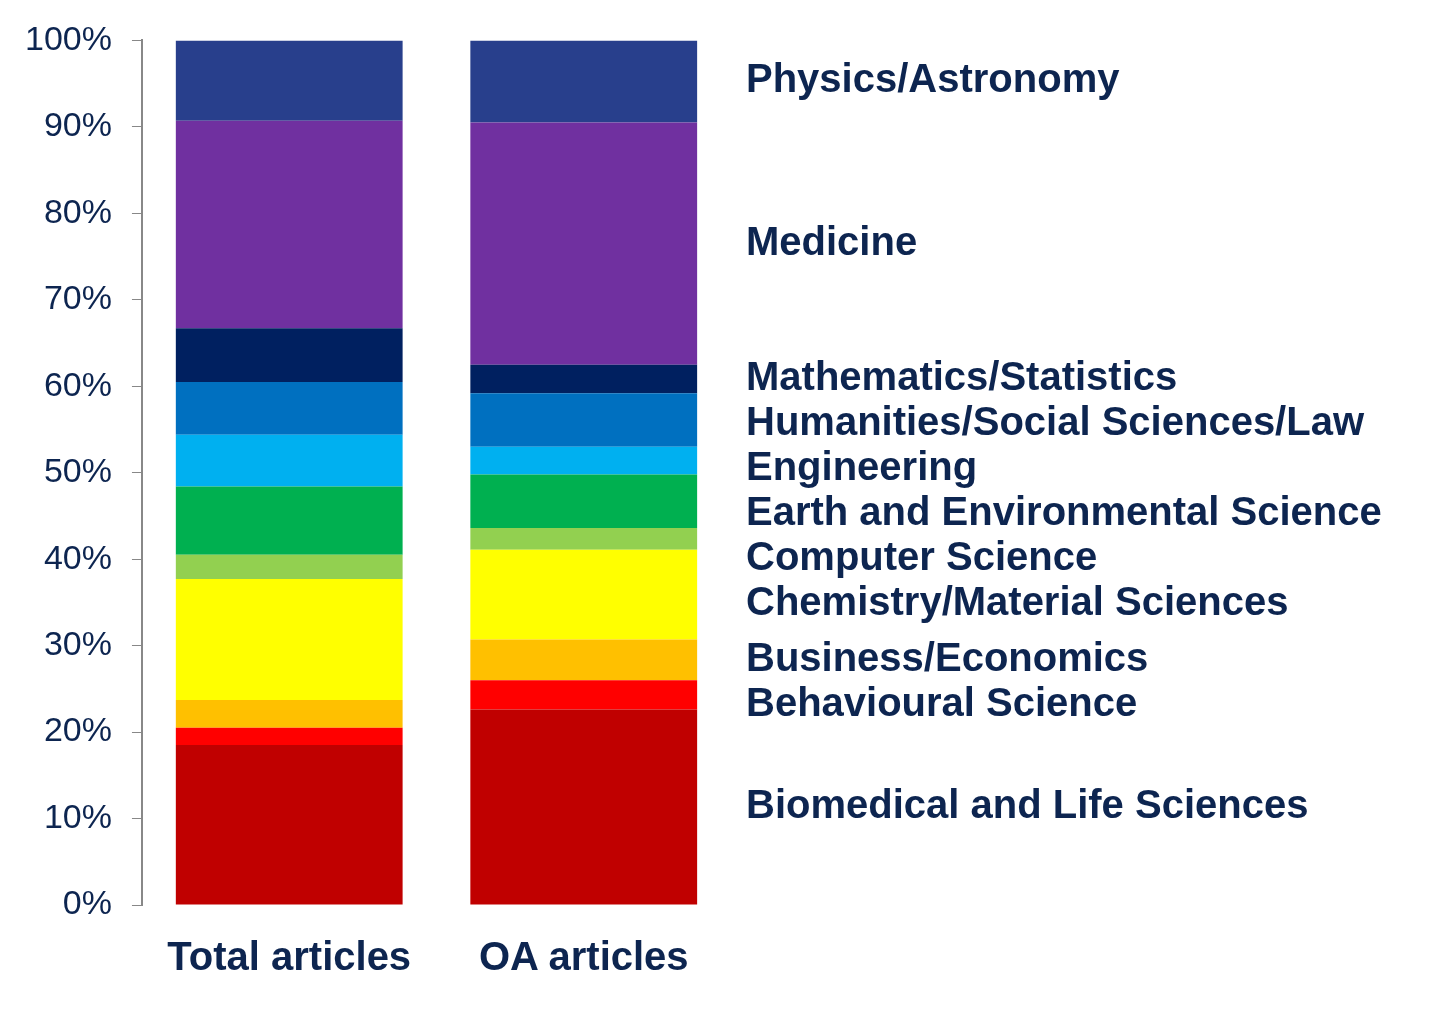  What do you see at coordinates (1055, 420) in the screenshot?
I see `series-label: Humanities/Social Sciences/Law` at bounding box center [1055, 420].